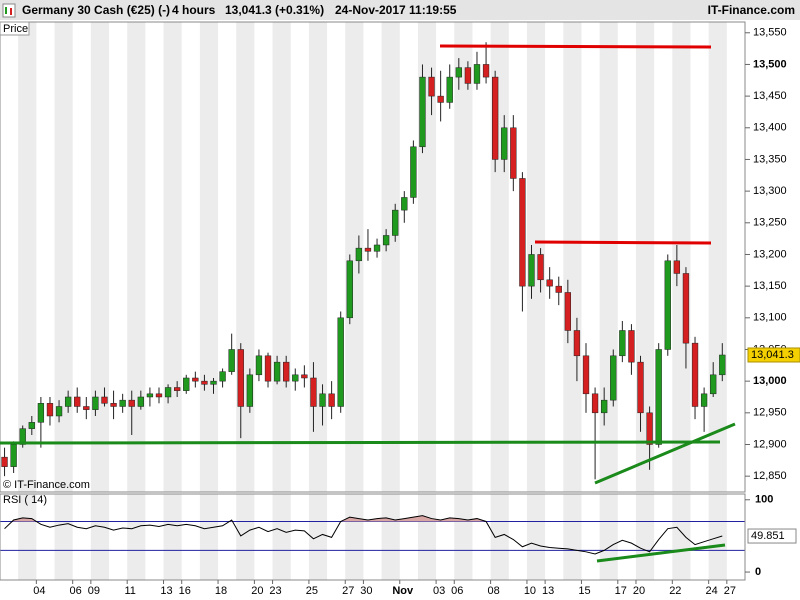  I want to click on support-line, so click(360, 442).